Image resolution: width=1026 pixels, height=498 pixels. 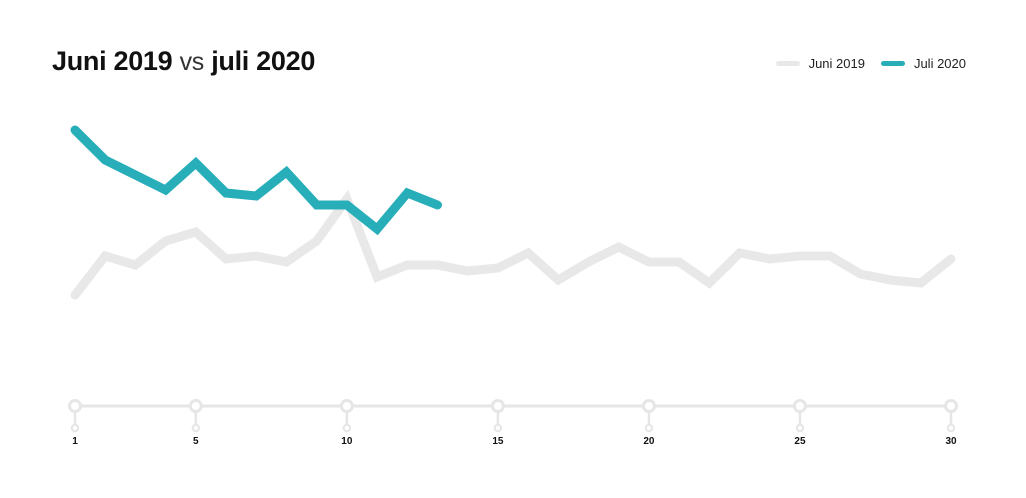 What do you see at coordinates (870, 63) in the screenshot?
I see `chart-legend: Juni 2019 Juli 2020` at bounding box center [870, 63].